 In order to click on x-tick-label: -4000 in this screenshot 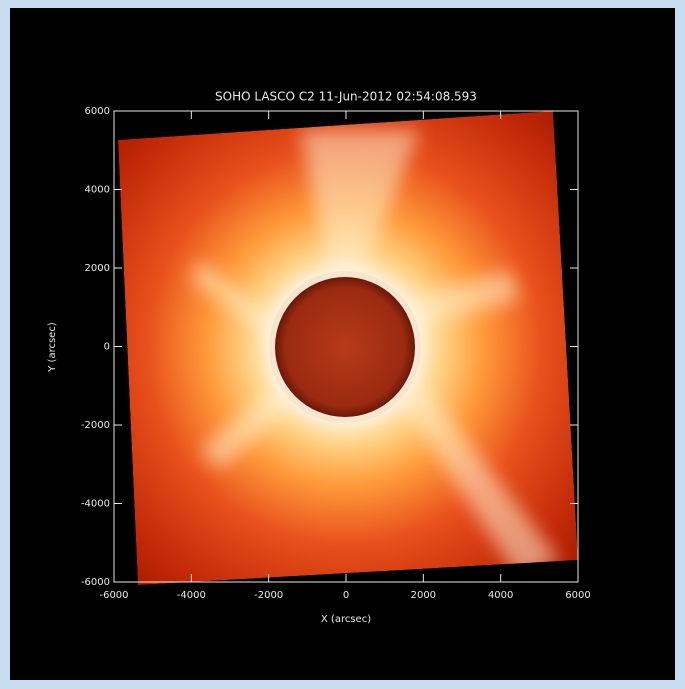, I will do `click(191, 595)`.